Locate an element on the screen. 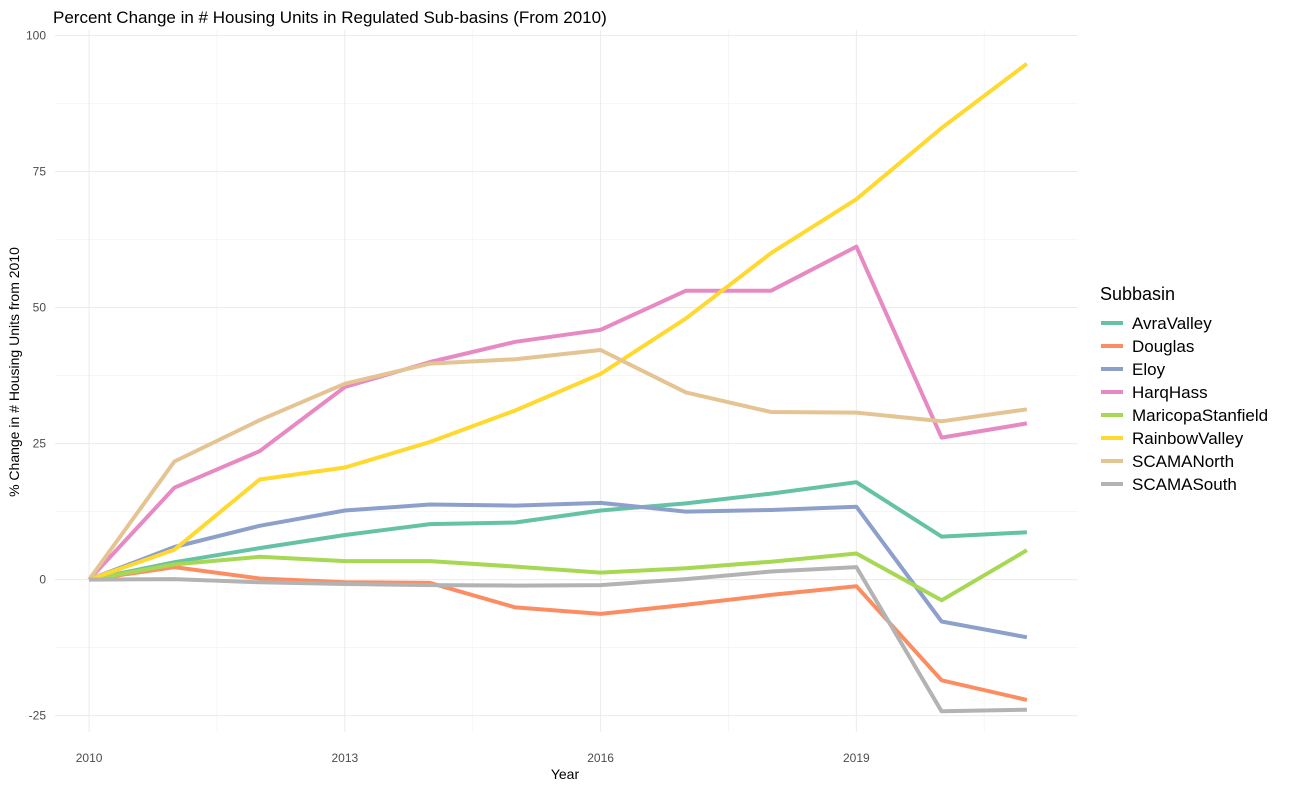  y-tick-label: 50 is located at coordinates (40, 308).